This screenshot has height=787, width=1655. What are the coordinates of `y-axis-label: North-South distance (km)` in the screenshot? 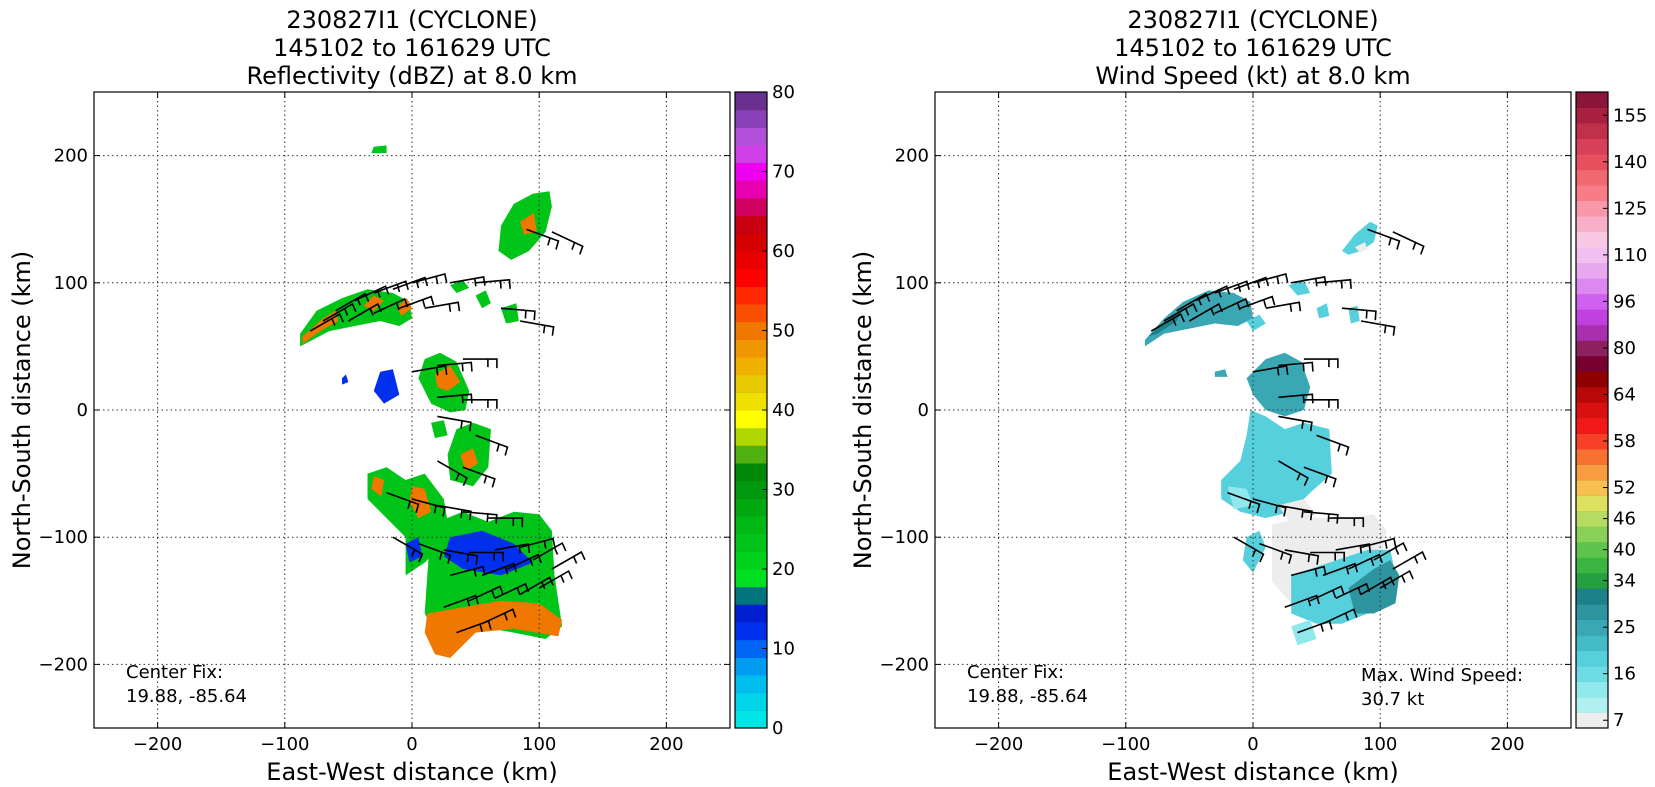 It's located at (22, 410).